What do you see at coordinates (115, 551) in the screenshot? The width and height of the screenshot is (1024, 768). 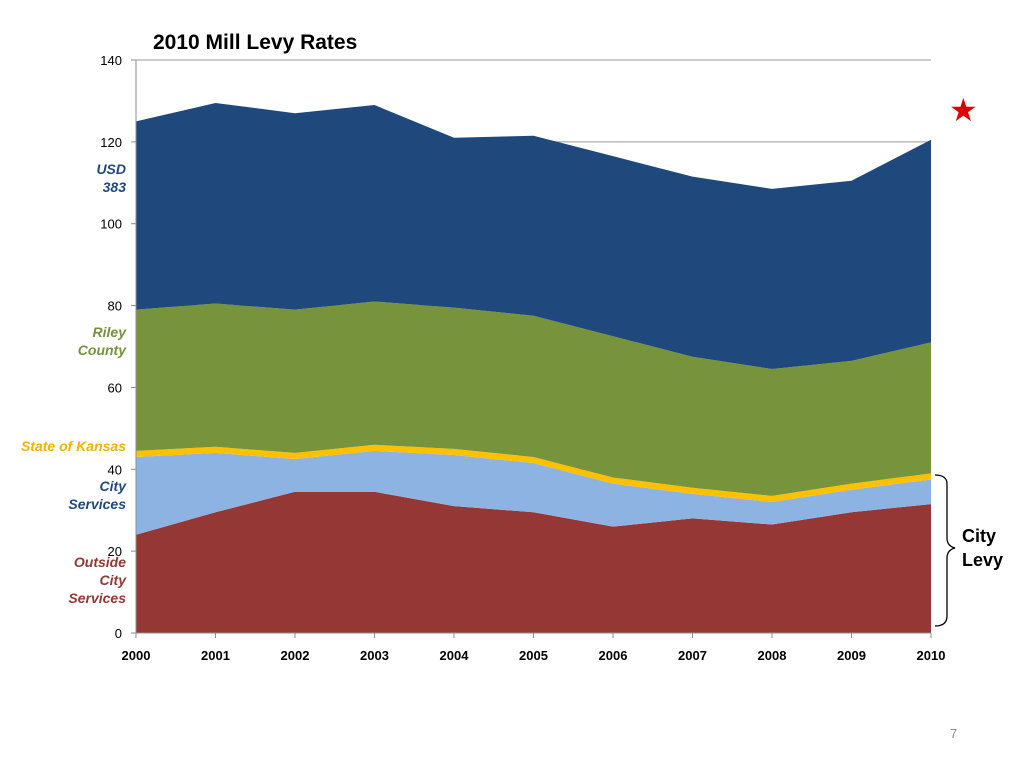 I see `y-tick-label: 20` at bounding box center [115, 551].